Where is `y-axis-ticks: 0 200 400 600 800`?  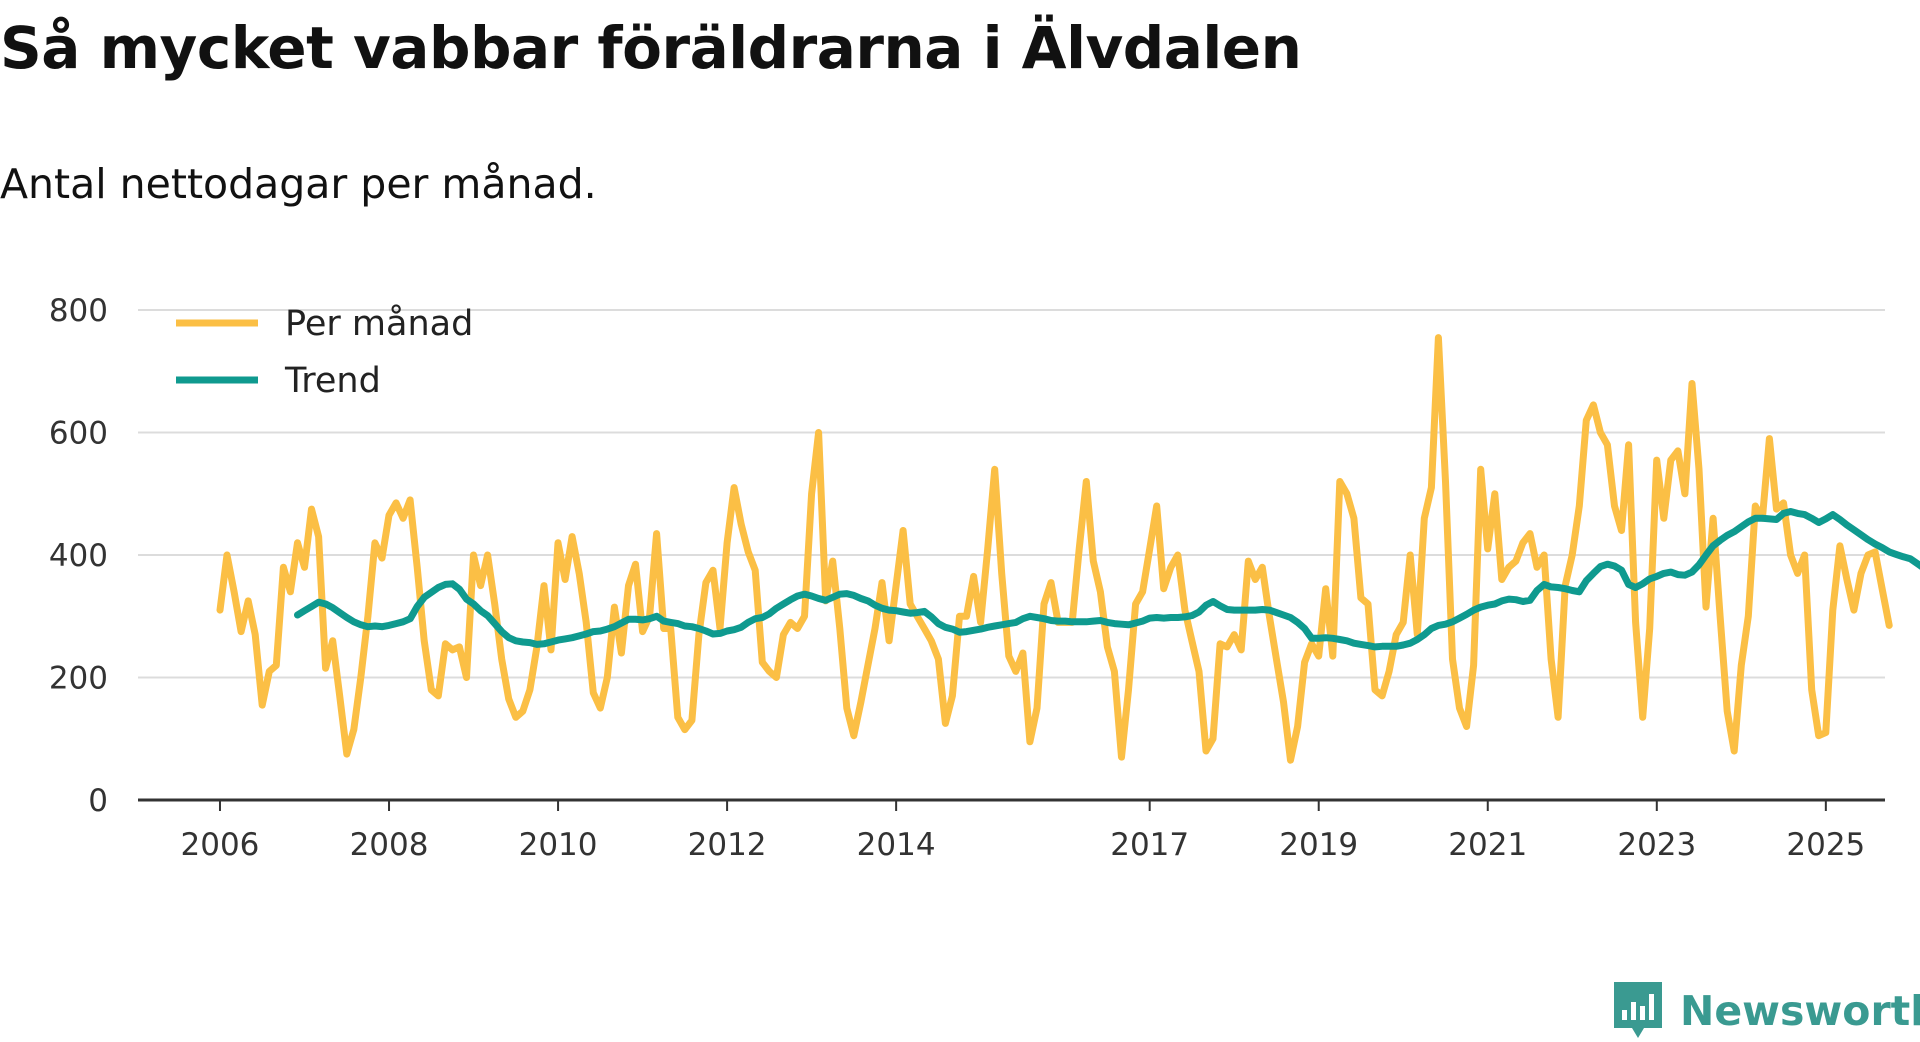
y-axis-ticks: 0 200 400 600 800 is located at coordinates (78, 556).